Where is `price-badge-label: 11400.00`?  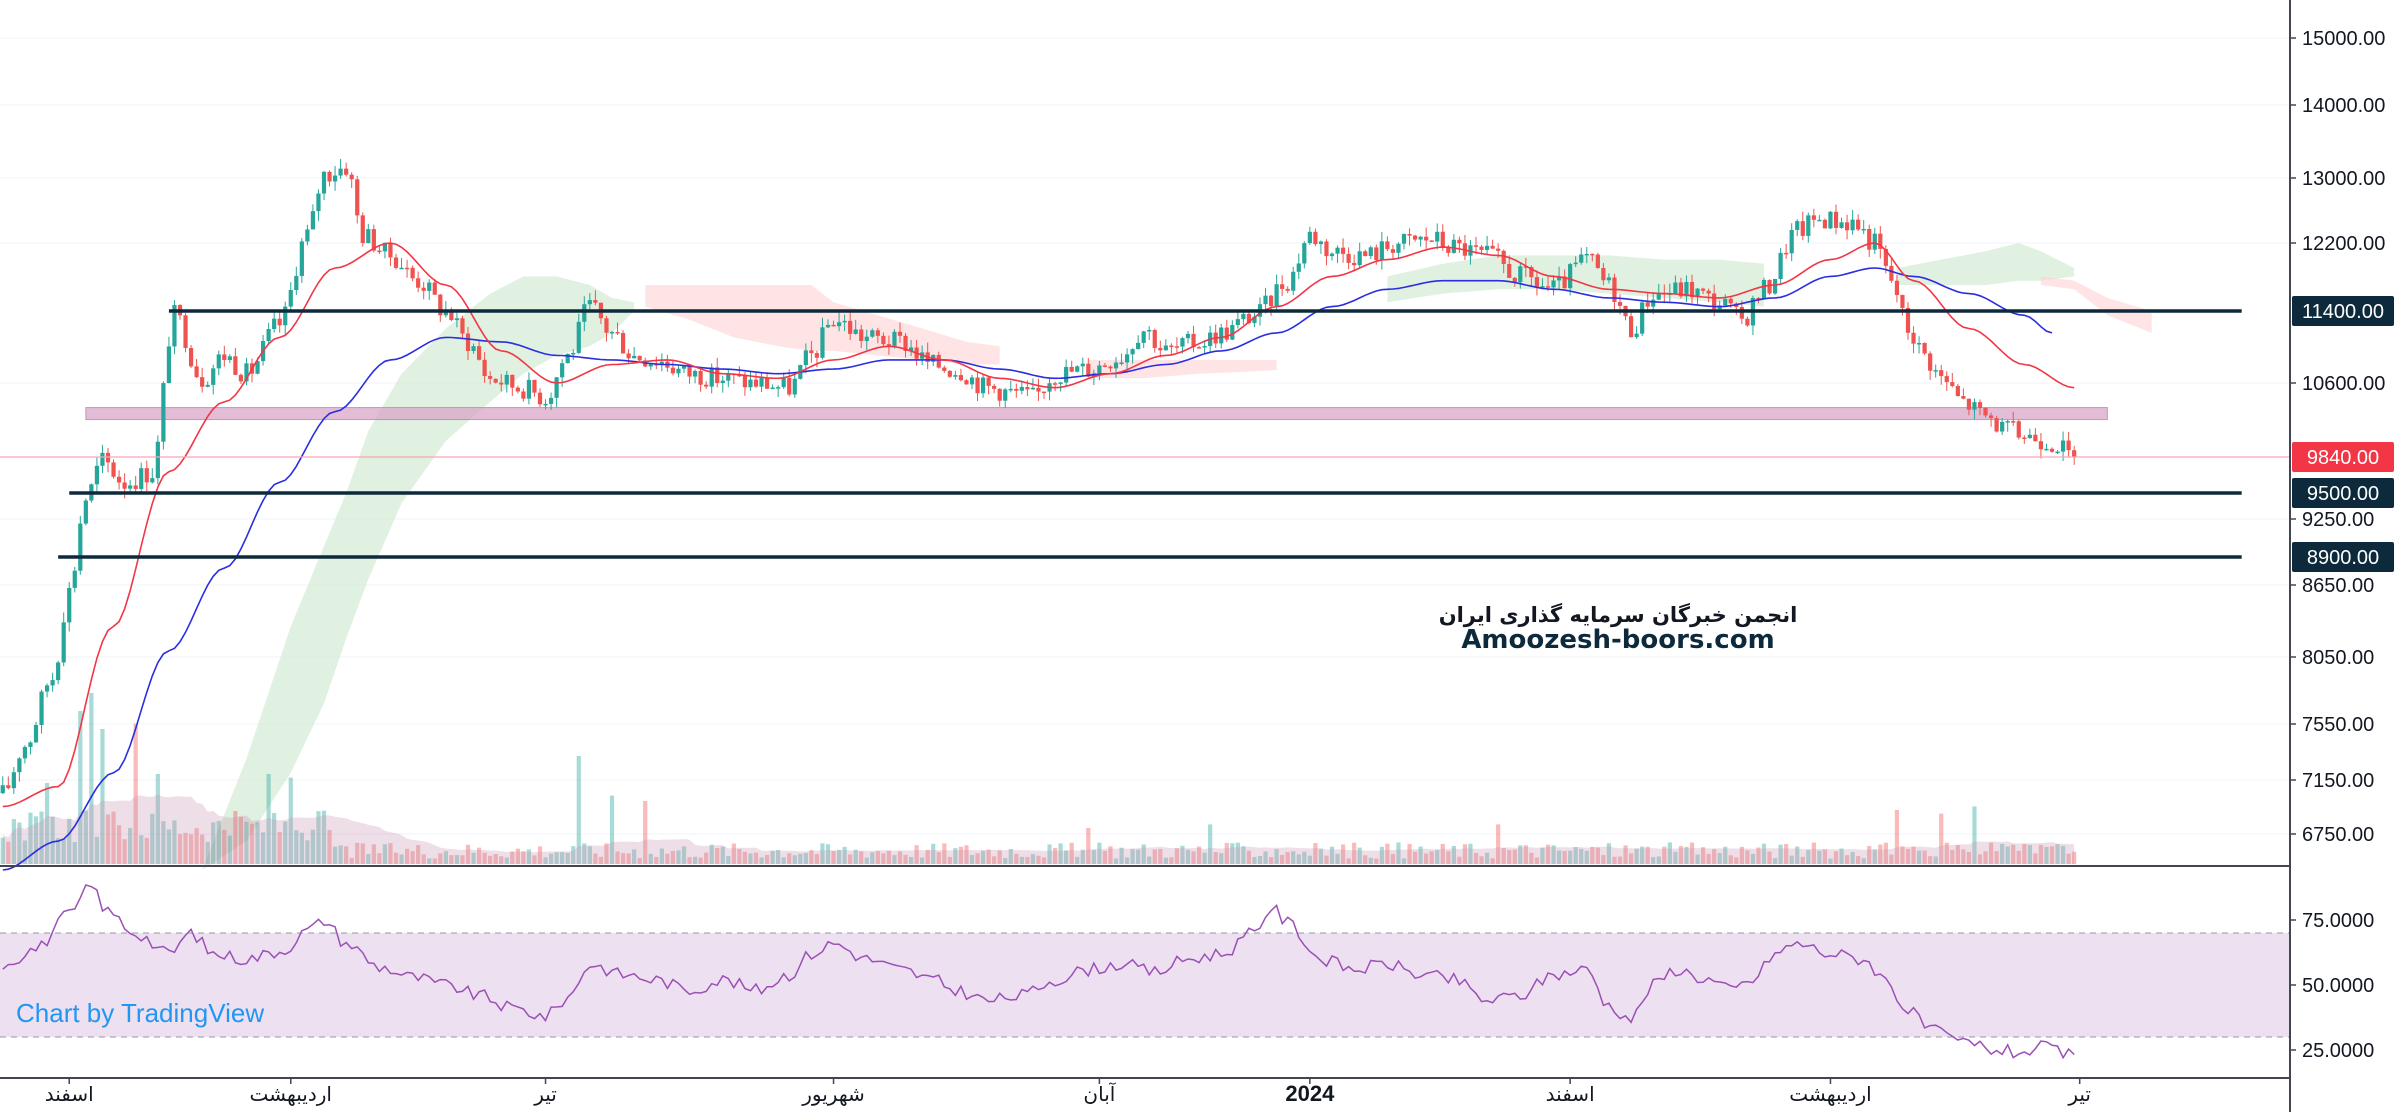 price-badge-label: 11400.00 is located at coordinates (2343, 312).